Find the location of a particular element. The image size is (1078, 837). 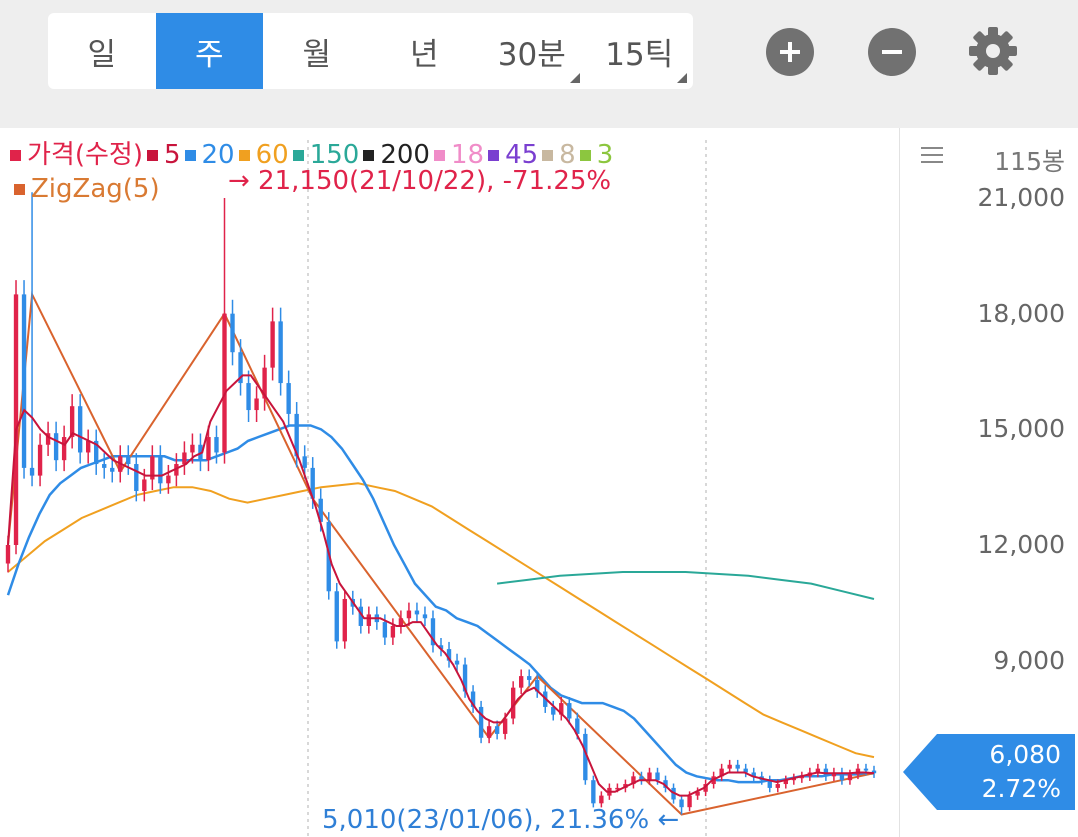

current-price-tag: 6,080 2.72% is located at coordinates (989, 772).